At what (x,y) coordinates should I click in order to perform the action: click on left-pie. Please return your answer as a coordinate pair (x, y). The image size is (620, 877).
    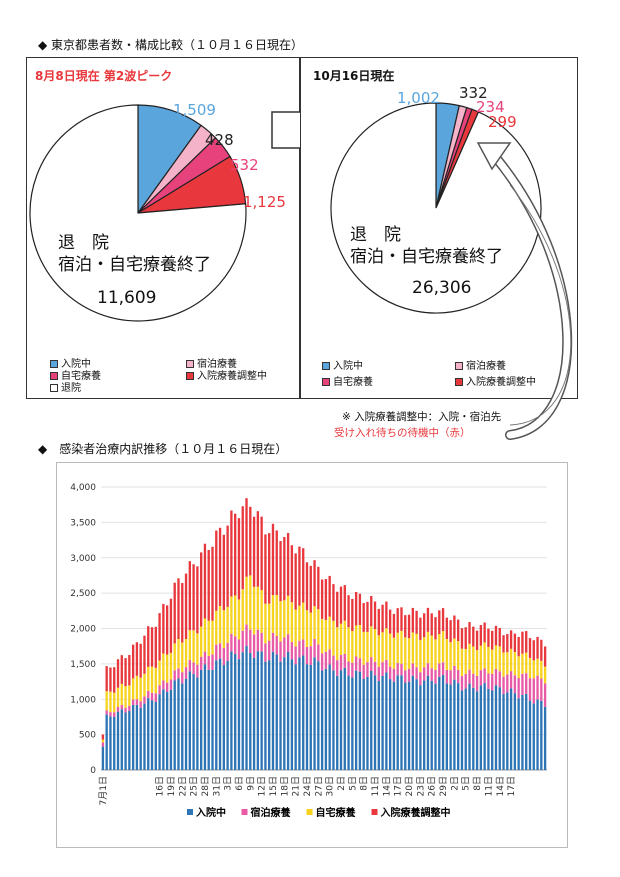
    Looking at the image, I should click on (138, 213).